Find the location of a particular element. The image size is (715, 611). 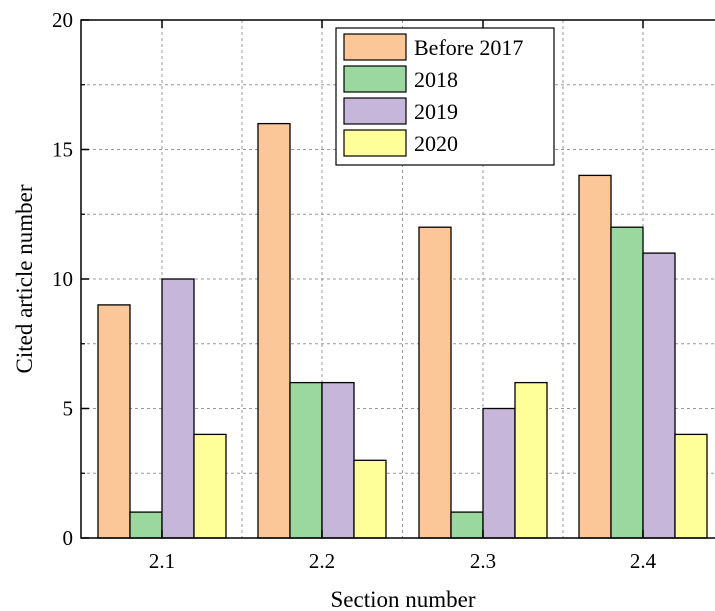

x-tick-label: 2.1 is located at coordinates (162, 561).